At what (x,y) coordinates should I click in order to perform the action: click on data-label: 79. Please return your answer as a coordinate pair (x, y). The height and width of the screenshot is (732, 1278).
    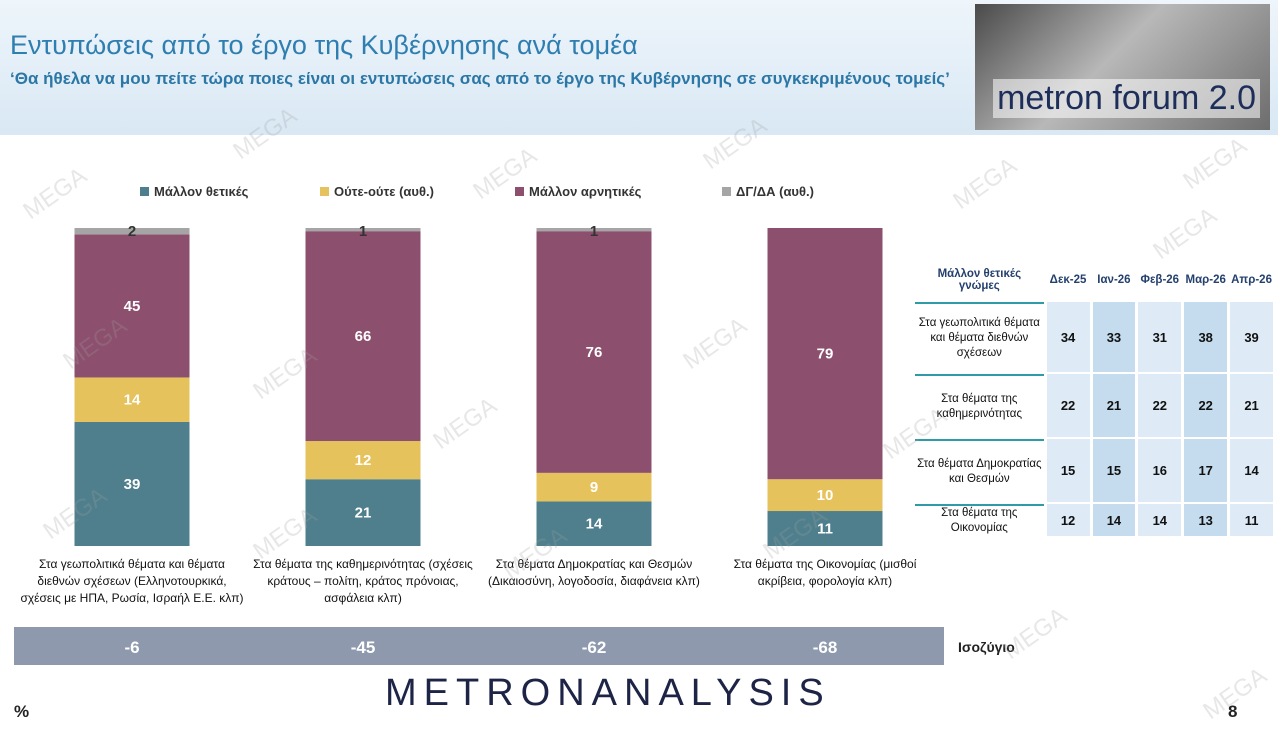
    Looking at the image, I should click on (825, 354).